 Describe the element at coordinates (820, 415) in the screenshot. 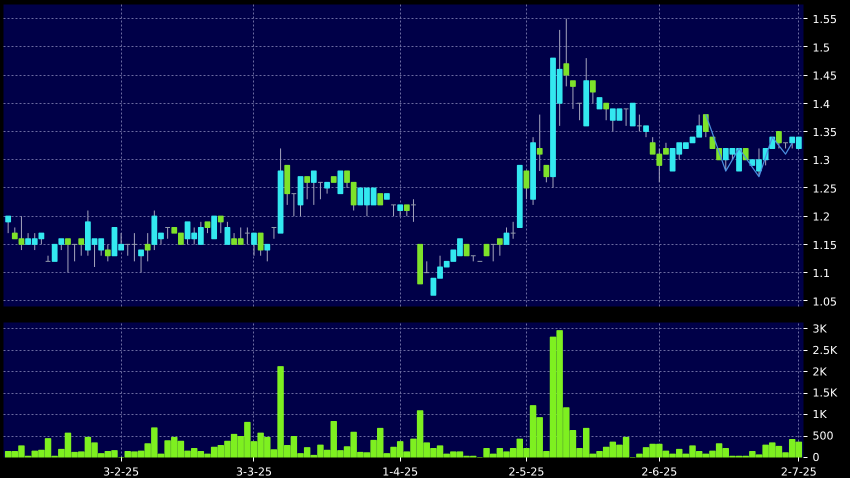

I see `y-tick-label: 1K` at that location.